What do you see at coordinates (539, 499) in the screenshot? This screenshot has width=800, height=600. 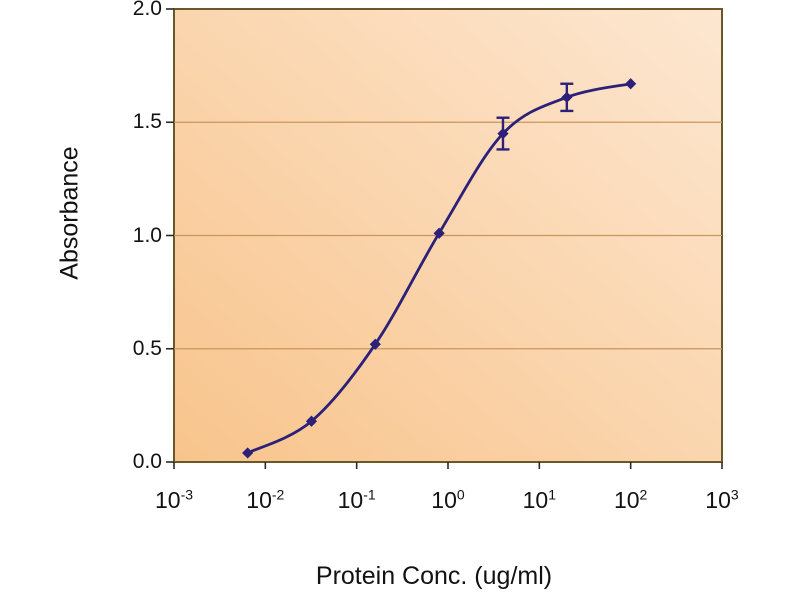 I see `x-tick-label: 10¹` at bounding box center [539, 499].